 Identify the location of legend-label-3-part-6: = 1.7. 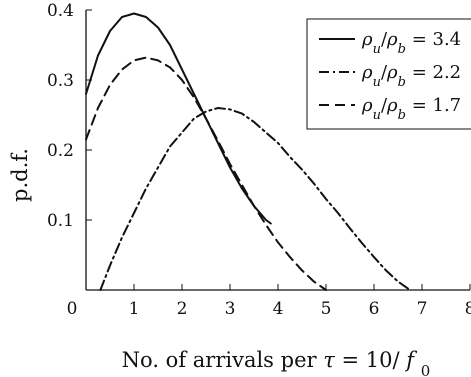
(433, 105).